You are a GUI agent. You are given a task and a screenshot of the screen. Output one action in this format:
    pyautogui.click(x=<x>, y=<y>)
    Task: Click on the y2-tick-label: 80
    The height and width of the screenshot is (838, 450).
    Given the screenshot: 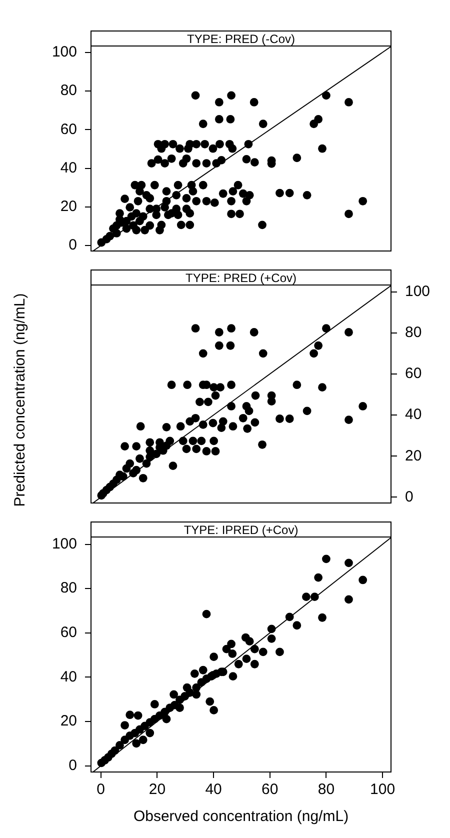 What is the action you would take?
    pyautogui.click(x=413, y=333)
    